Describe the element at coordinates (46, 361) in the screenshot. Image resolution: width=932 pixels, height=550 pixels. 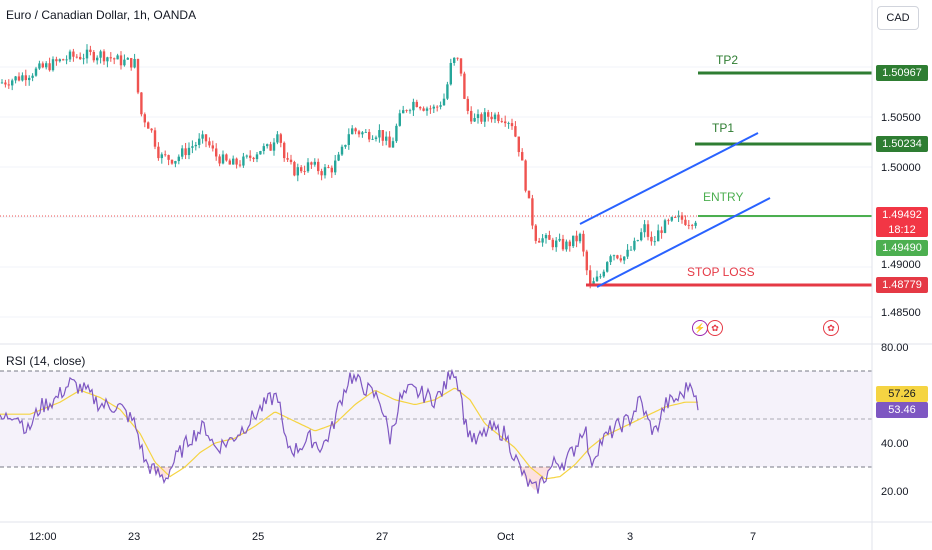
I see `rsi-indicator-title: RSI (14, close)` at that location.